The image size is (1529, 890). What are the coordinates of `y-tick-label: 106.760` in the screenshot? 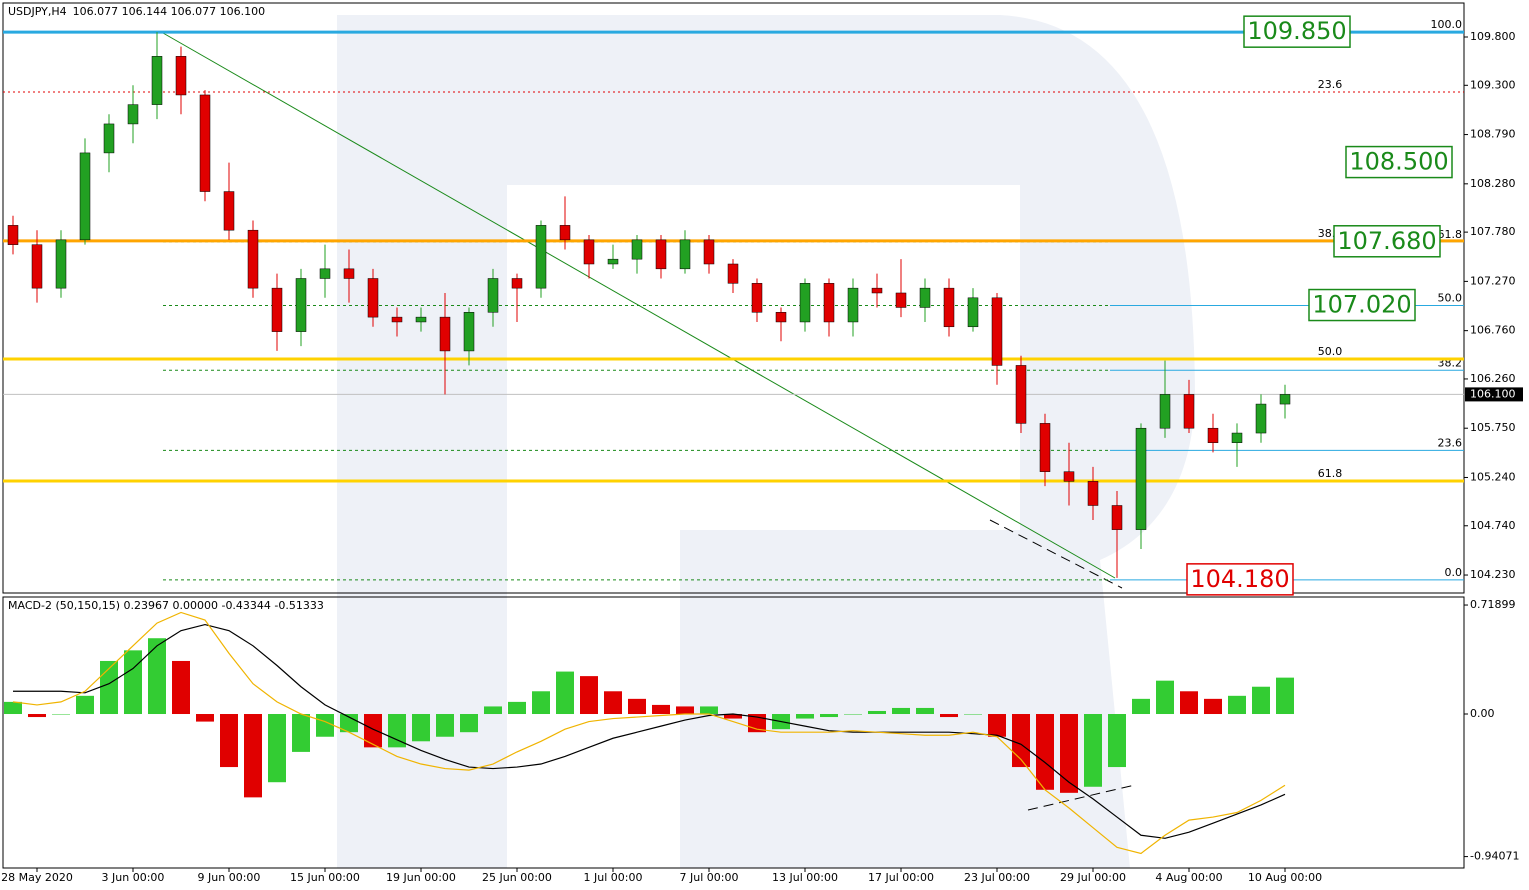 It's located at (1493, 330).